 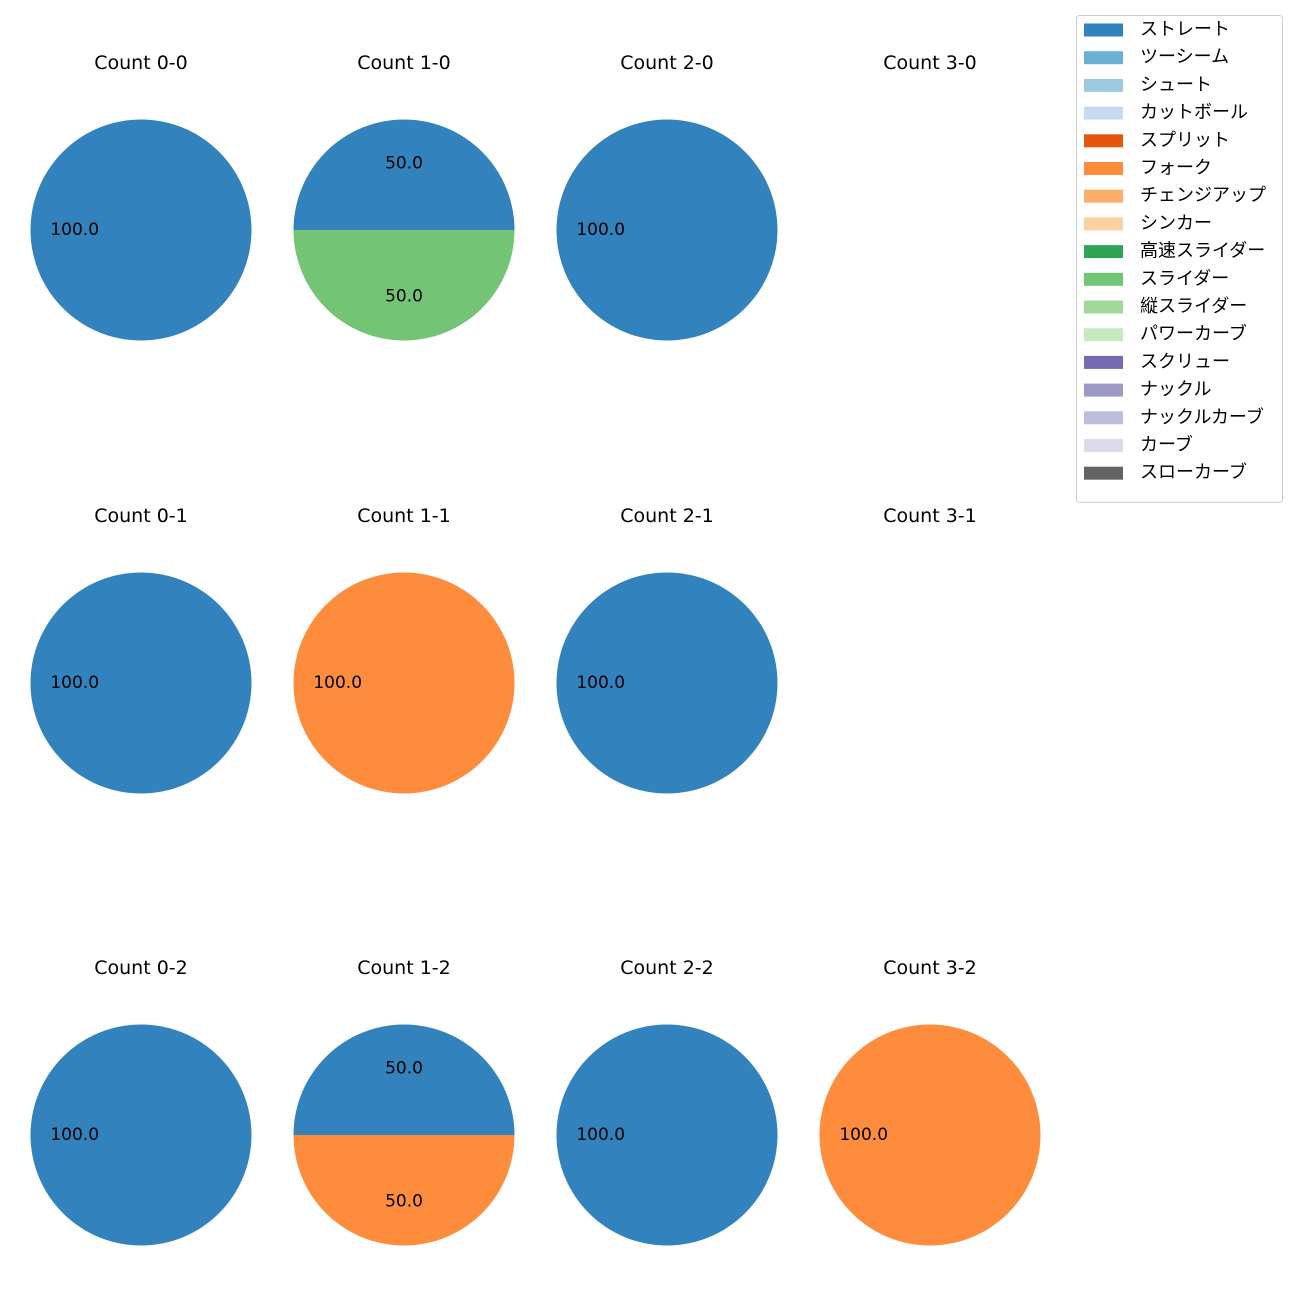 I want to click on pie-panel-count-1-2-slice-1-label: 50.0, so click(x=404, y=1201).